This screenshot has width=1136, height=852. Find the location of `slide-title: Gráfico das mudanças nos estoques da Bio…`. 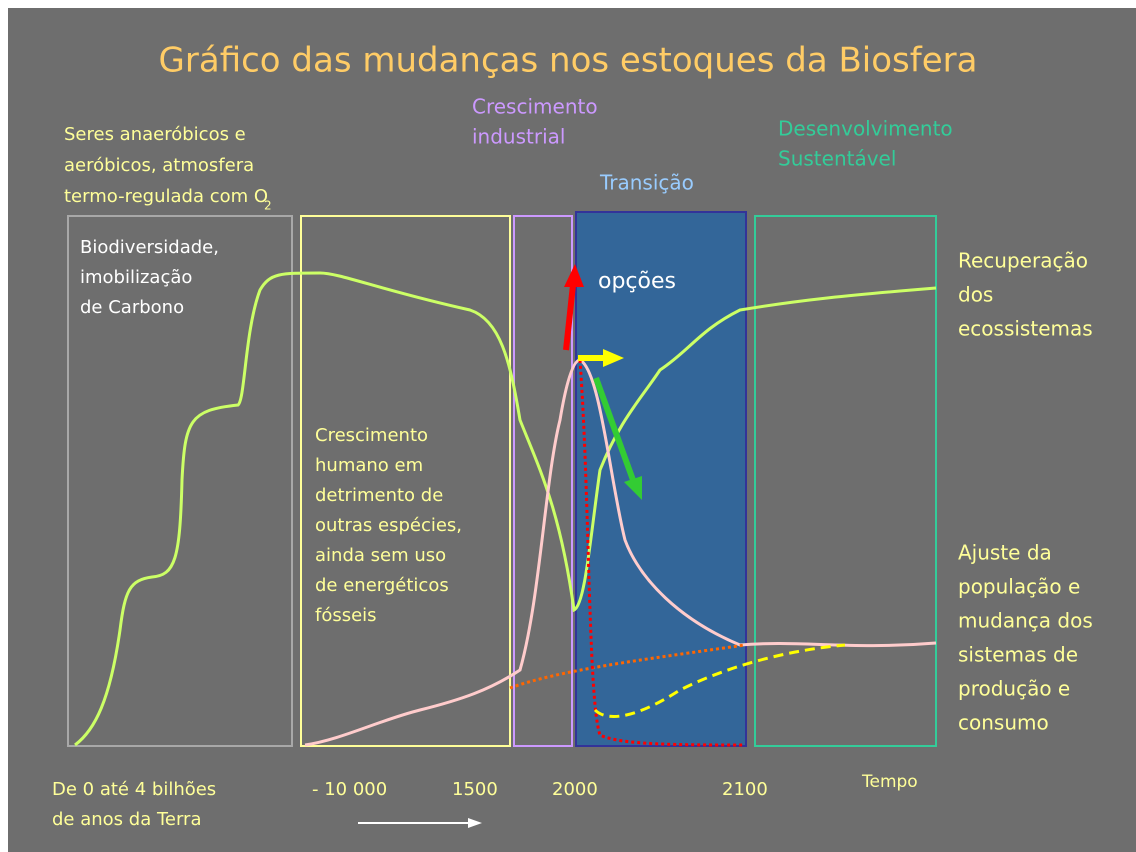

slide-title: Gráfico das mudanças nos estoques da Bio… is located at coordinates (568, 61).